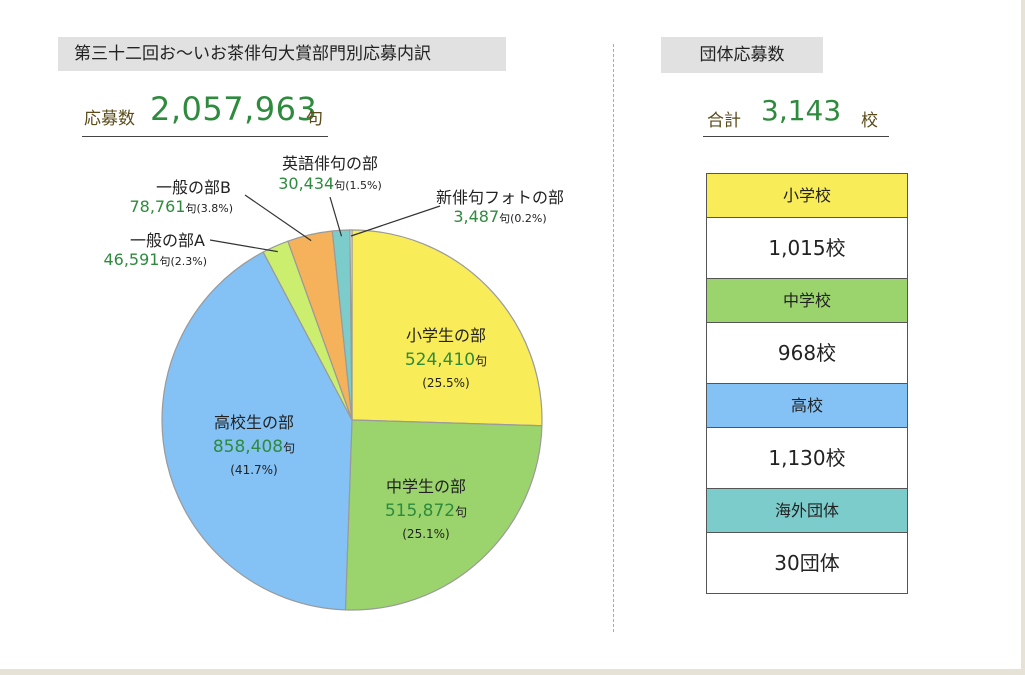 This screenshot has width=1025, height=675. I want to click on group-row-header-overseas: 海外団体, so click(807, 511).